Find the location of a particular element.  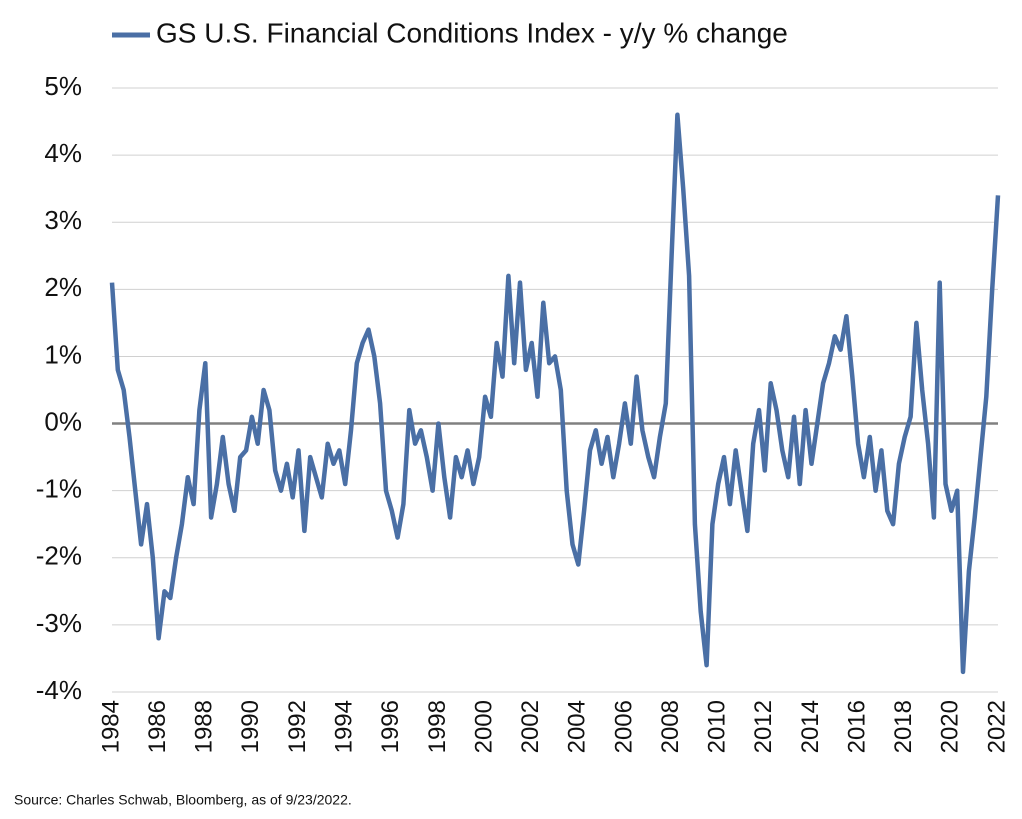

x-tick-label: 2014 is located at coordinates (810, 726).